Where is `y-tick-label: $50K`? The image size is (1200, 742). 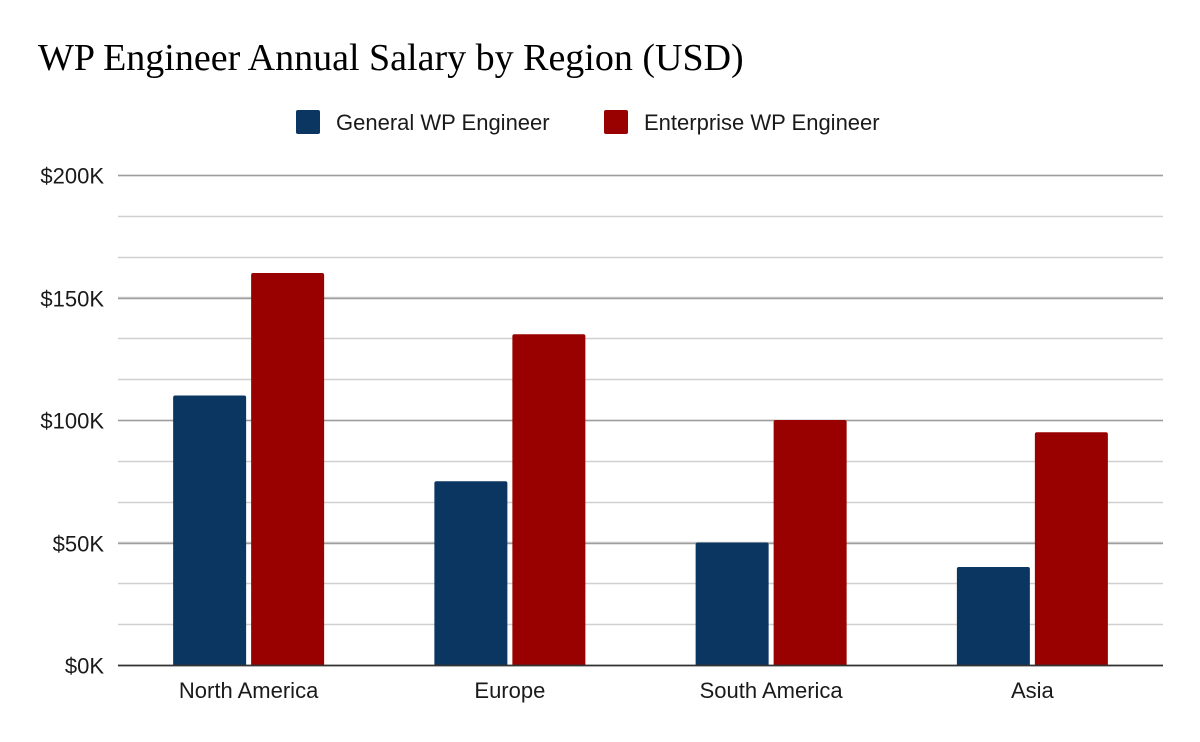 y-tick-label: $50K is located at coordinates (79, 544).